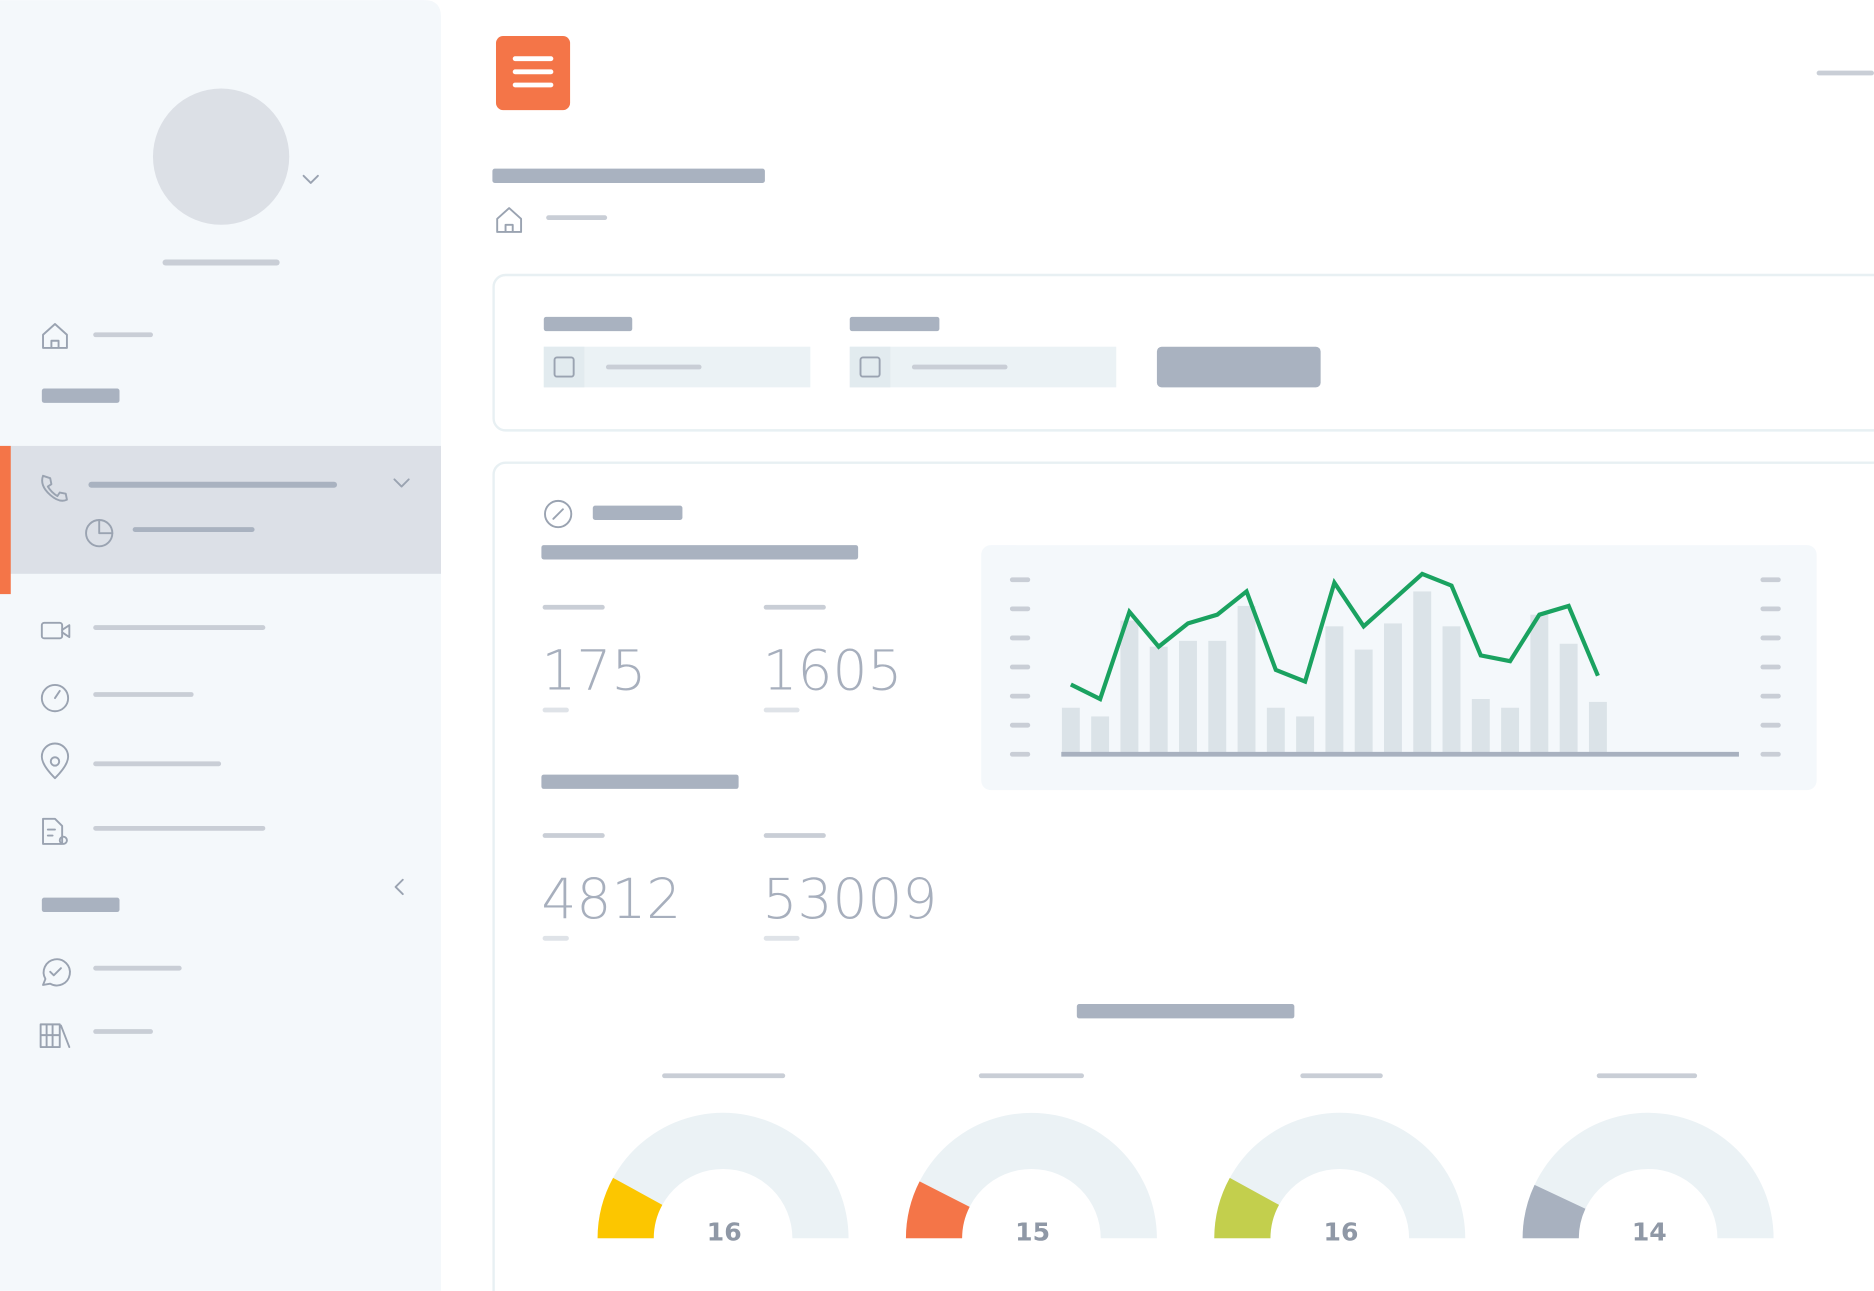 Image resolution: width=1874 pixels, height=1291 pixels. I want to click on top-right-placeholder, so click(1845, 73).